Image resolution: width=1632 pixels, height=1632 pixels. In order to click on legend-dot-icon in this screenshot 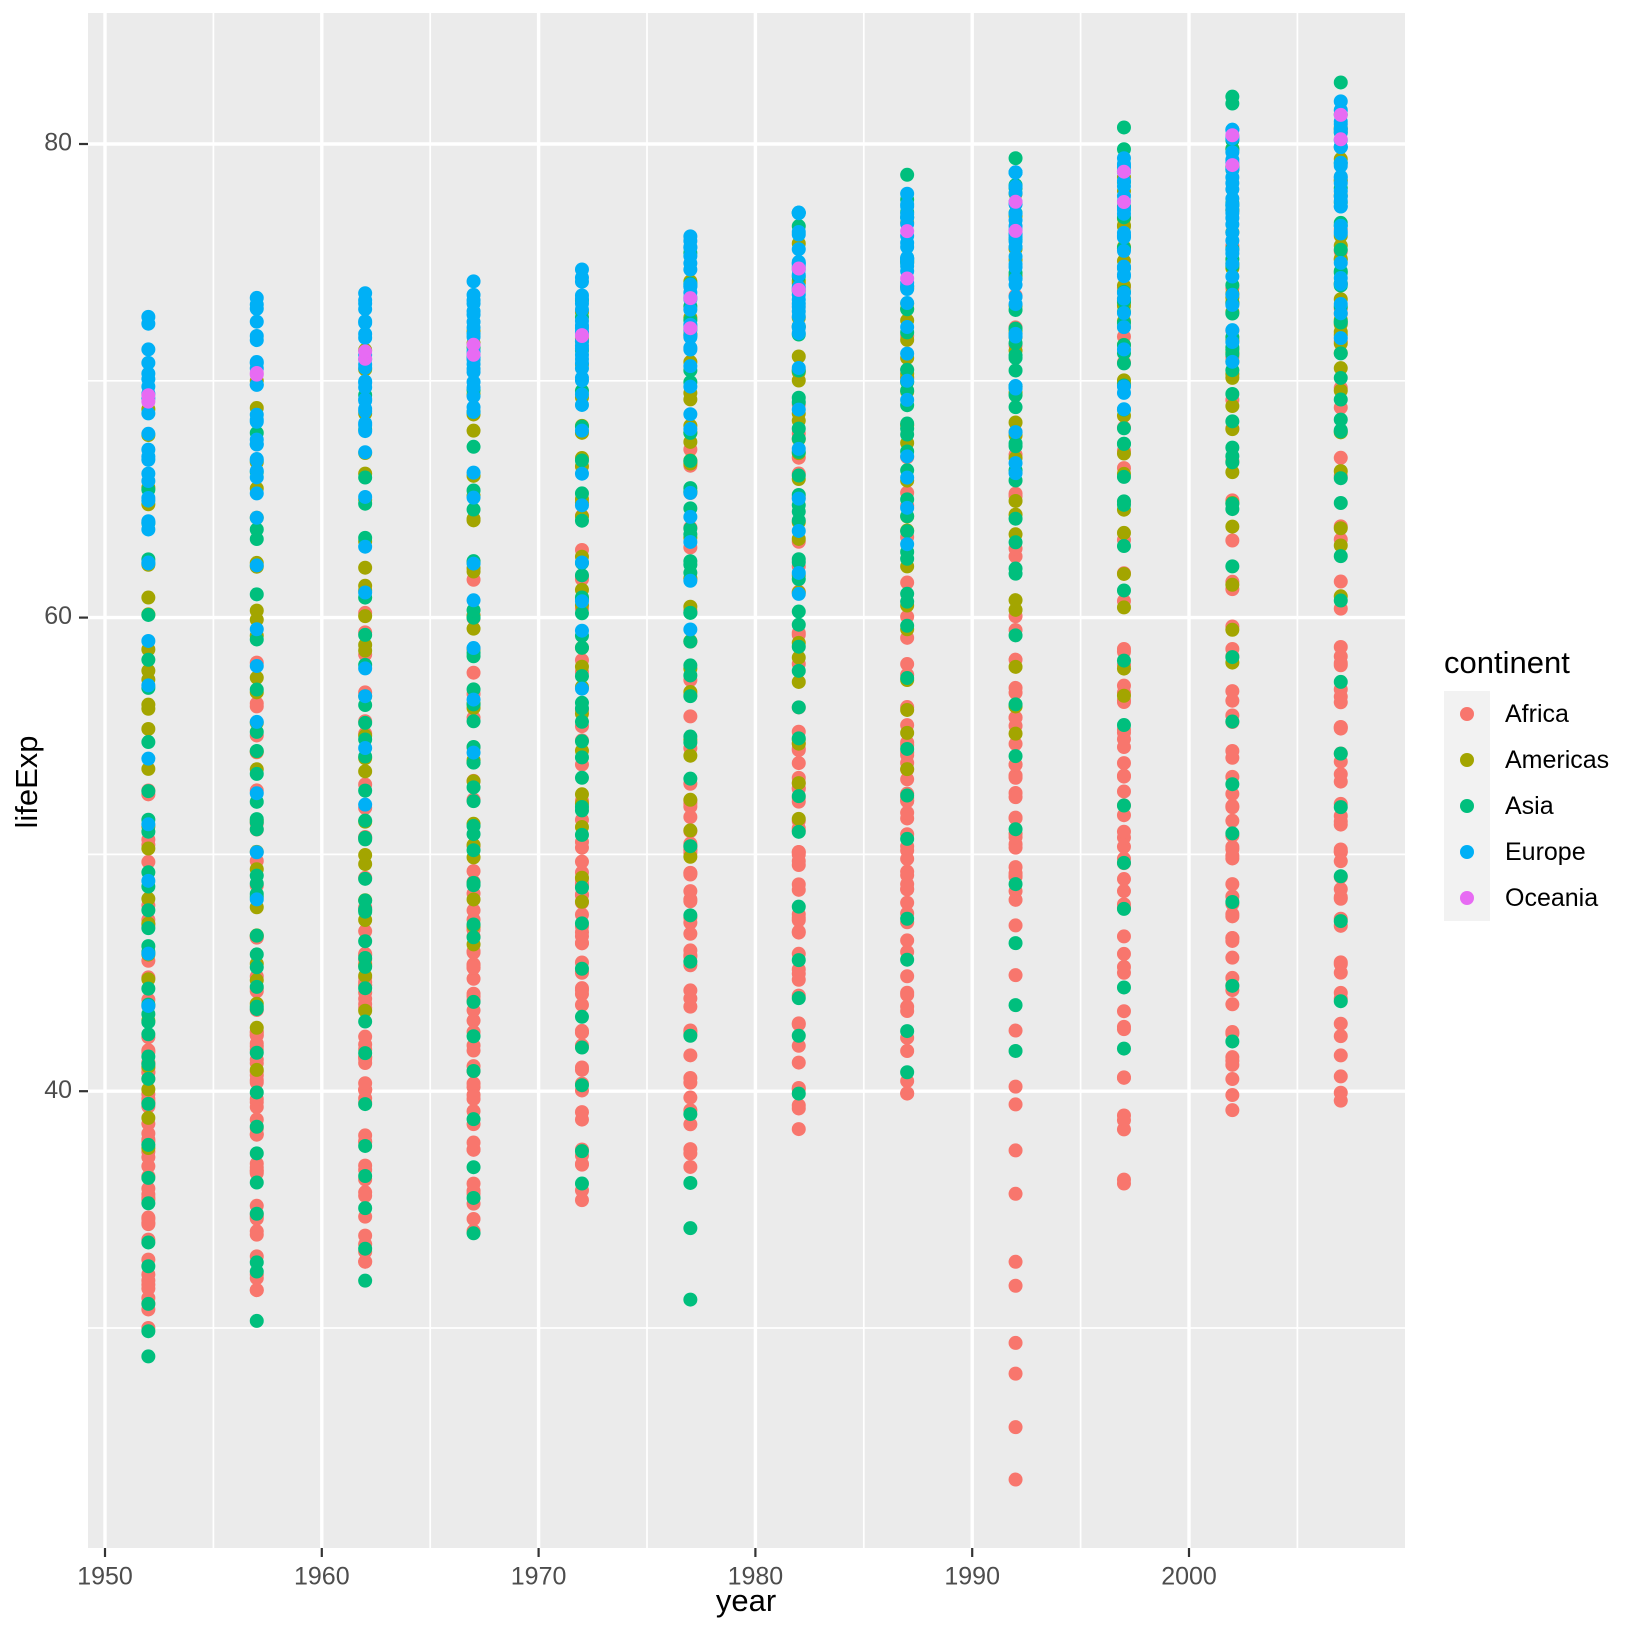, I will do `click(1467, 898)`.